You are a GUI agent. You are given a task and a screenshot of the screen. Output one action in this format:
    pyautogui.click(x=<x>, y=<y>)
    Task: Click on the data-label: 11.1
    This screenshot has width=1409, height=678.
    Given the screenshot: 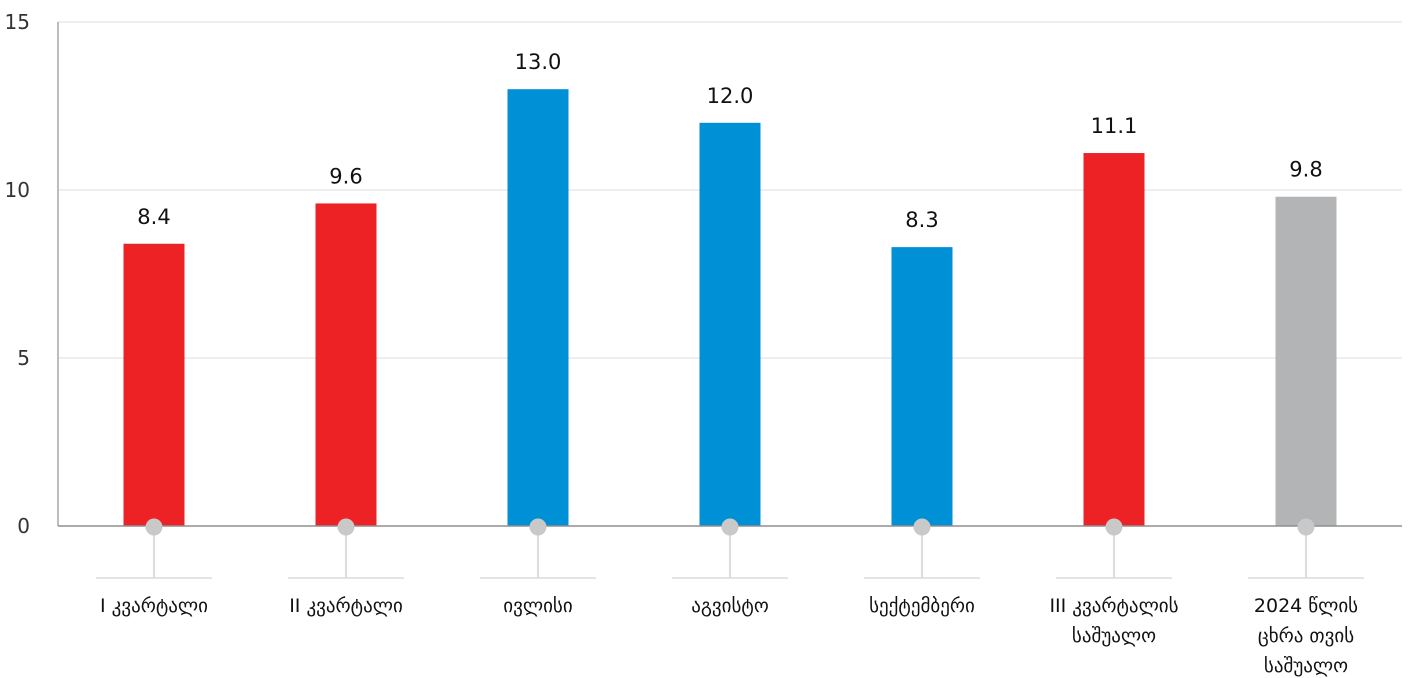 What is the action you would take?
    pyautogui.click(x=1114, y=126)
    